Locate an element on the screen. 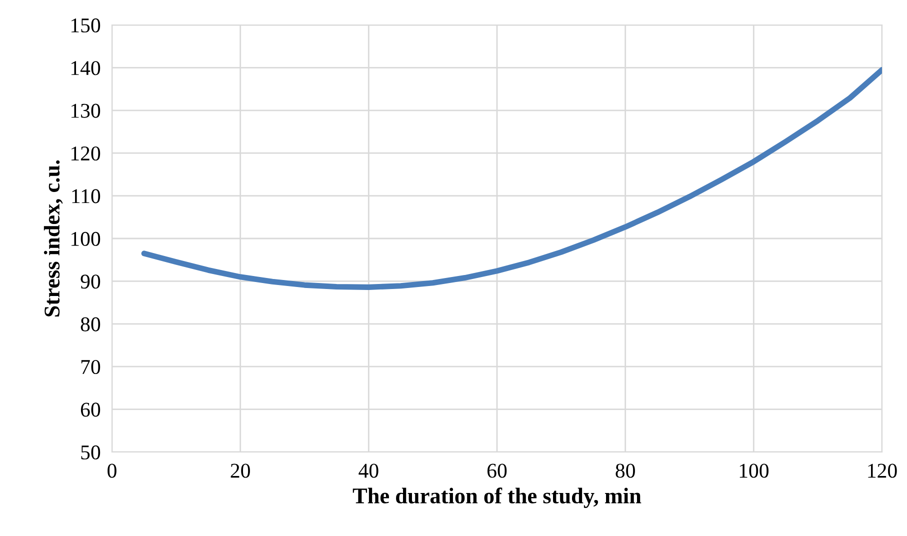  x-tick-label: 120 is located at coordinates (882, 471).